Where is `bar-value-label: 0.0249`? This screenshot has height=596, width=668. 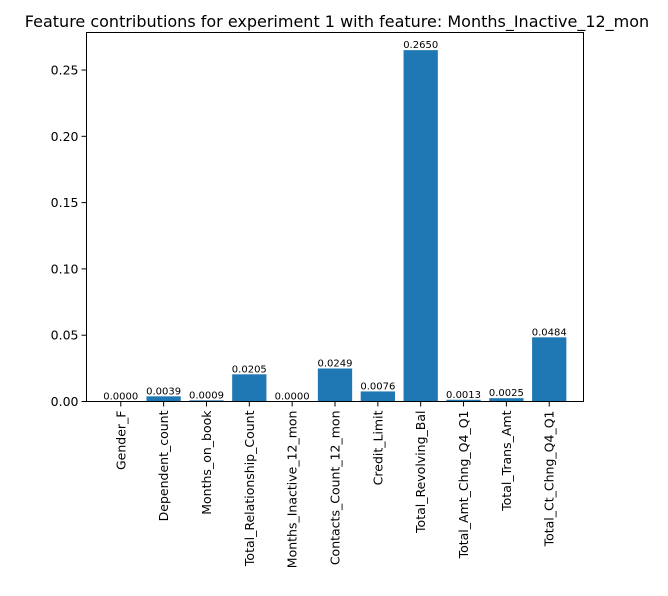
bar-value-label: 0.0249 is located at coordinates (335, 363).